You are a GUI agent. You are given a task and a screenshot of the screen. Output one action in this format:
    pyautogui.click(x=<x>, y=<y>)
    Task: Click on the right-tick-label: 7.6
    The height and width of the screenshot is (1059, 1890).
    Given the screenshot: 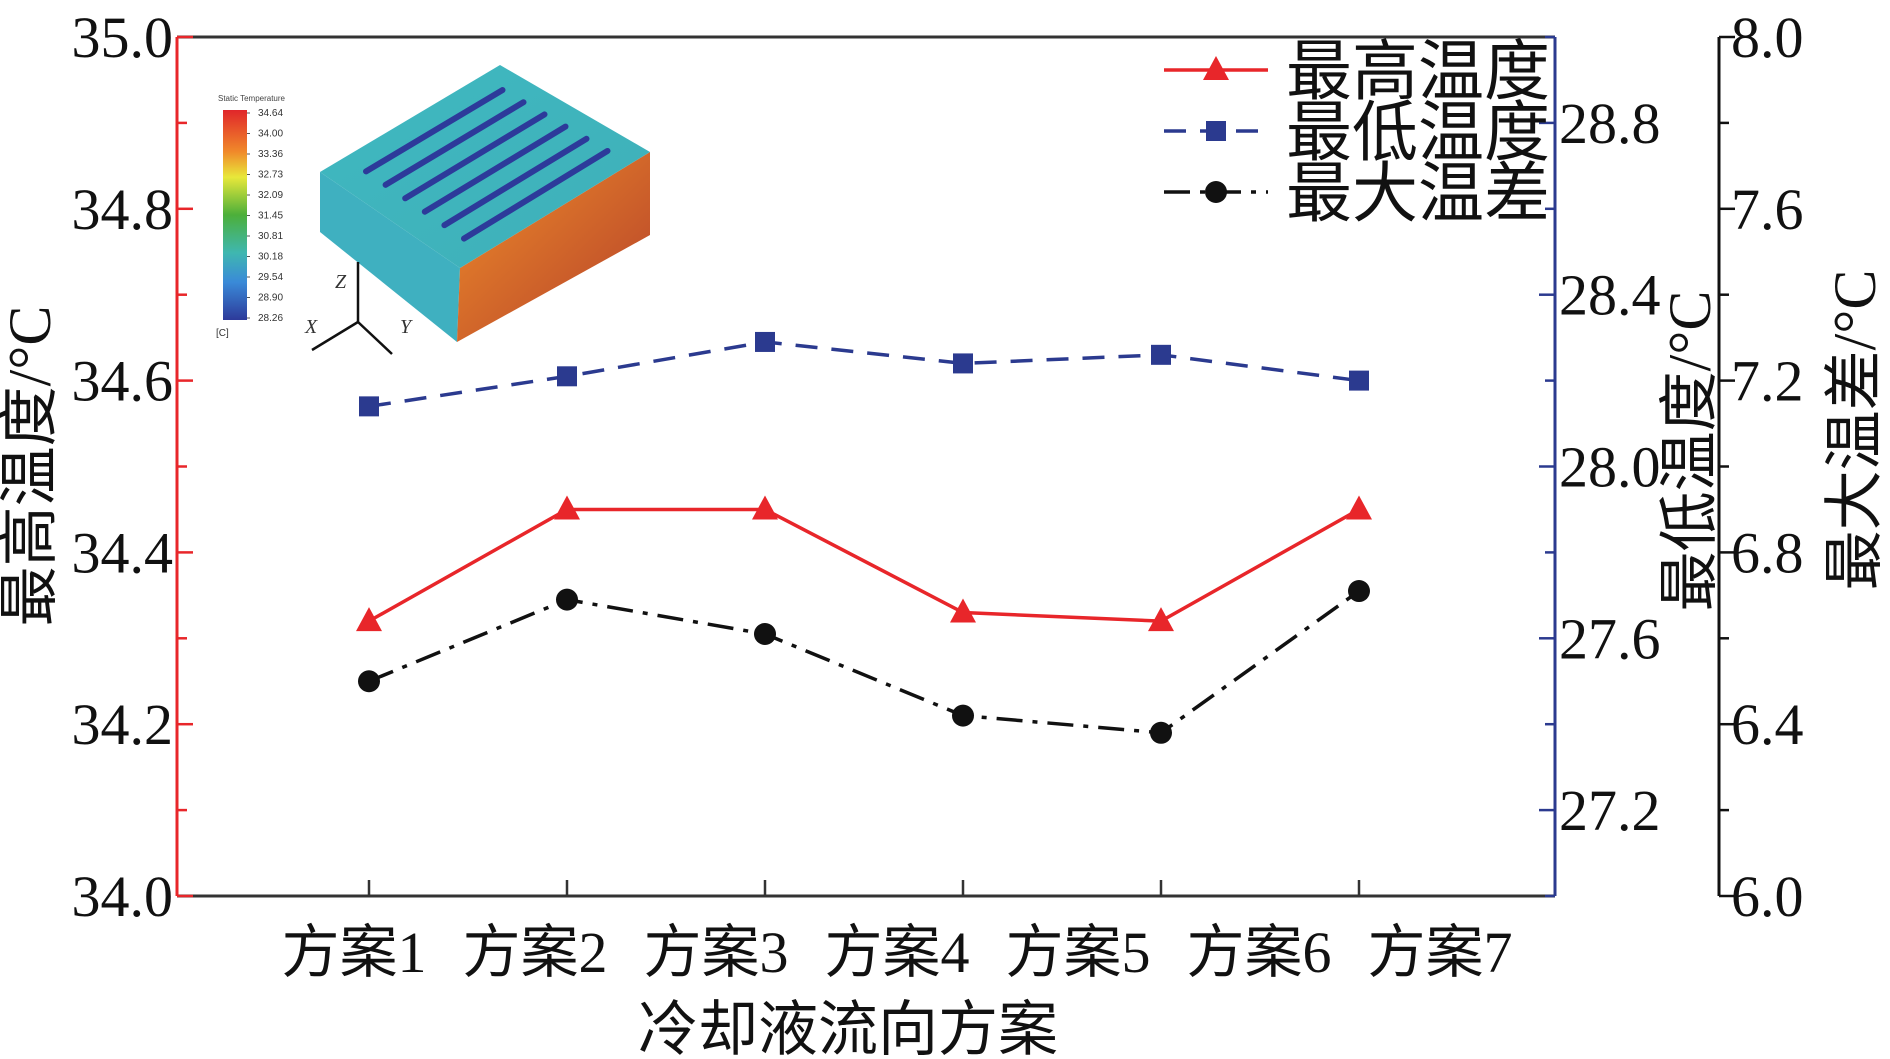 What is the action you would take?
    pyautogui.click(x=1767, y=209)
    